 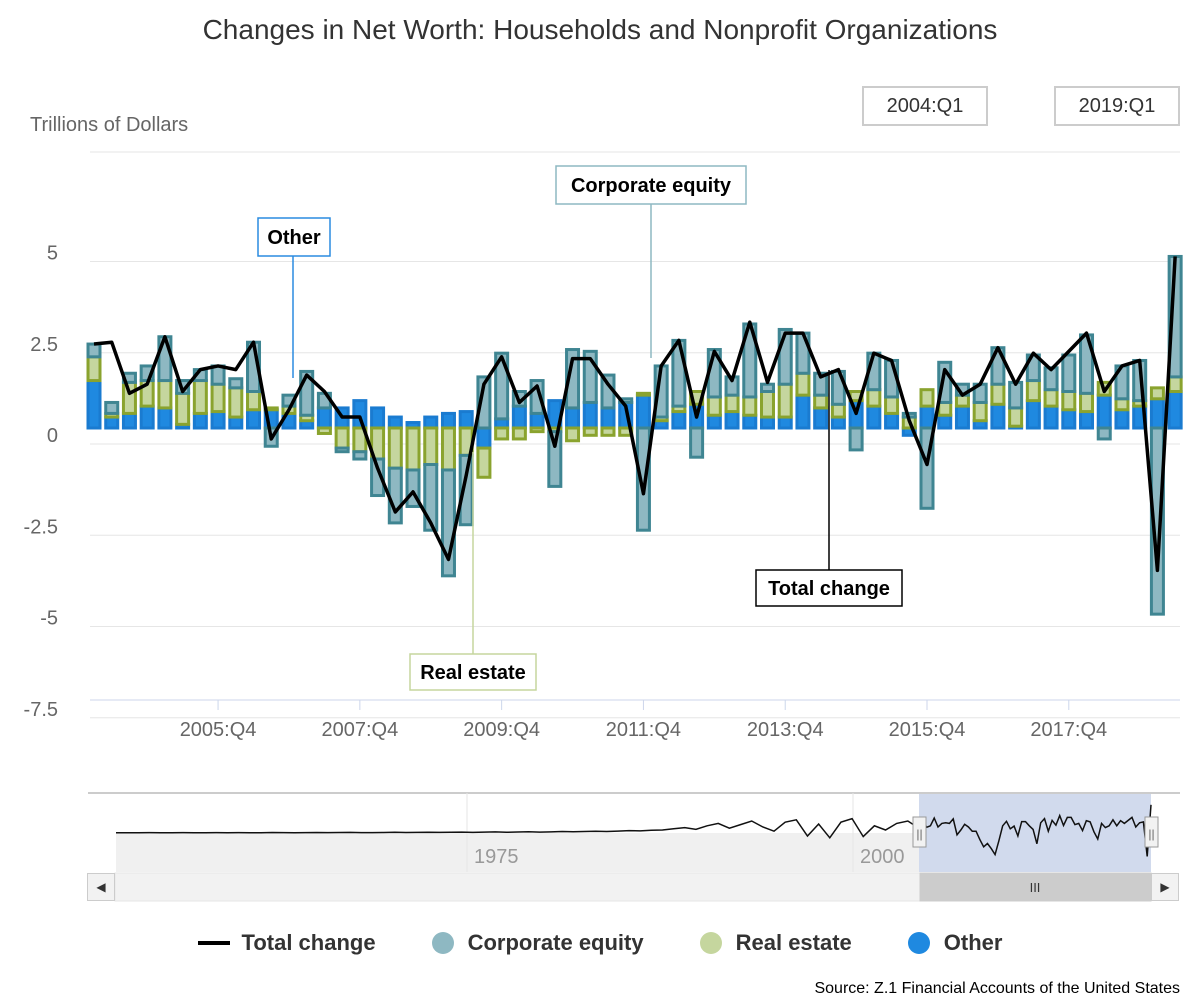 What do you see at coordinates (775, 943) in the screenshot?
I see `legend-item-real-estate: Real estate` at bounding box center [775, 943].